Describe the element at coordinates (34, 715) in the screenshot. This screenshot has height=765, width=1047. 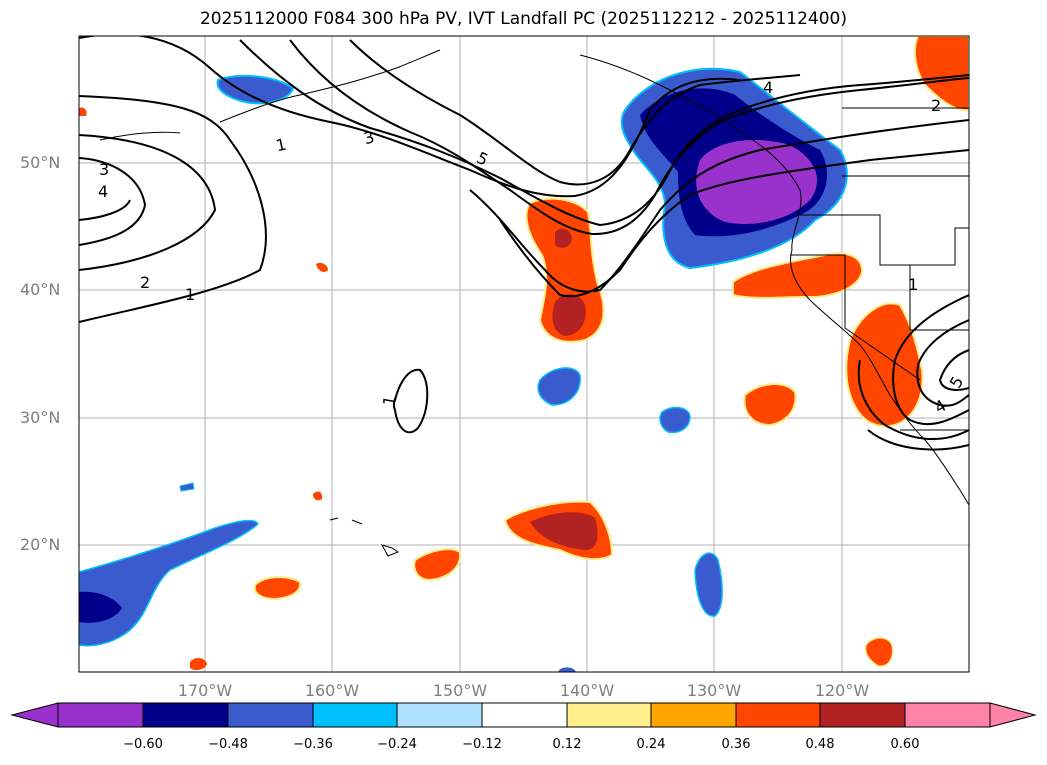
I see `colorbar-under-arrow` at that location.